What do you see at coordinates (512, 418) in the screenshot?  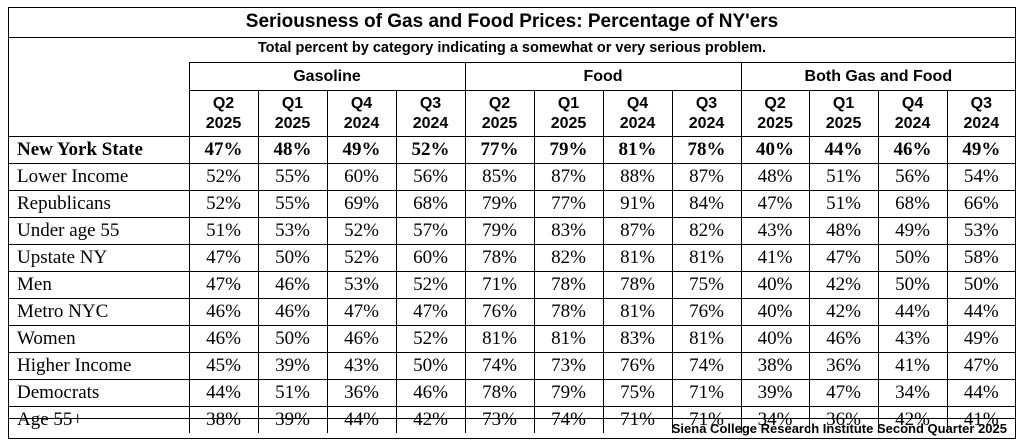 I see `source-divider` at bounding box center [512, 418].